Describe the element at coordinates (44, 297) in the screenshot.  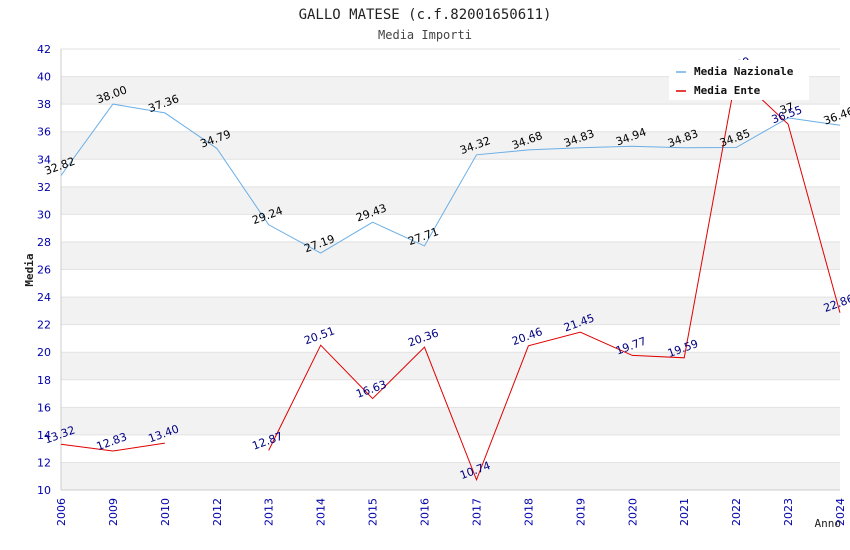
I see `y-tick-label: 24` at that location.